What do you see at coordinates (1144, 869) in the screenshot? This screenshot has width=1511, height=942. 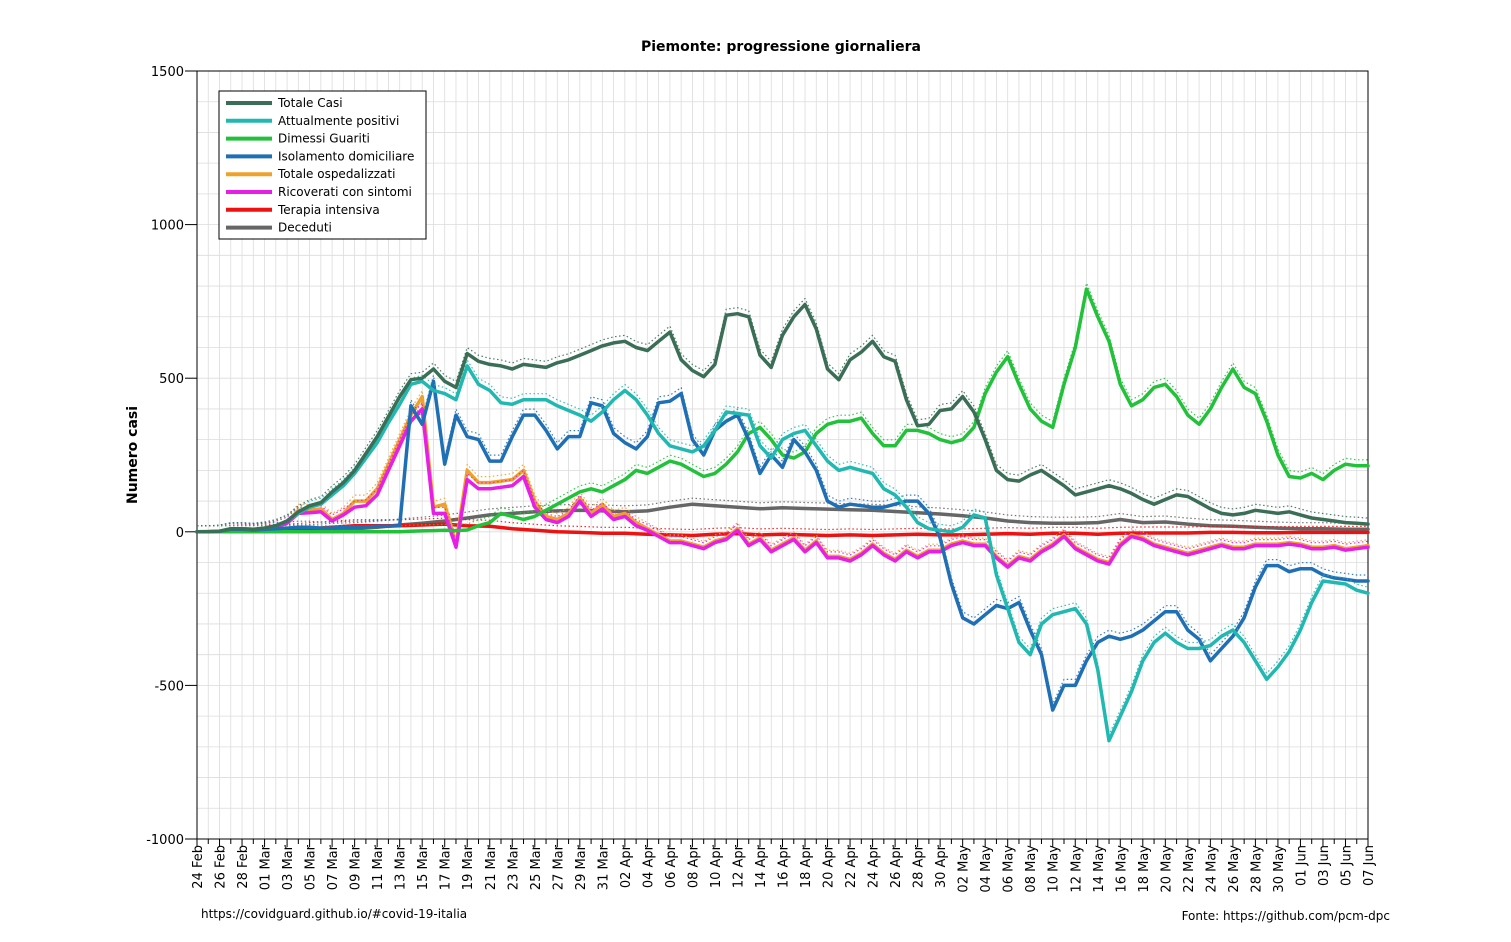 I see `x-tick-label: 18 May` at bounding box center [1144, 869].